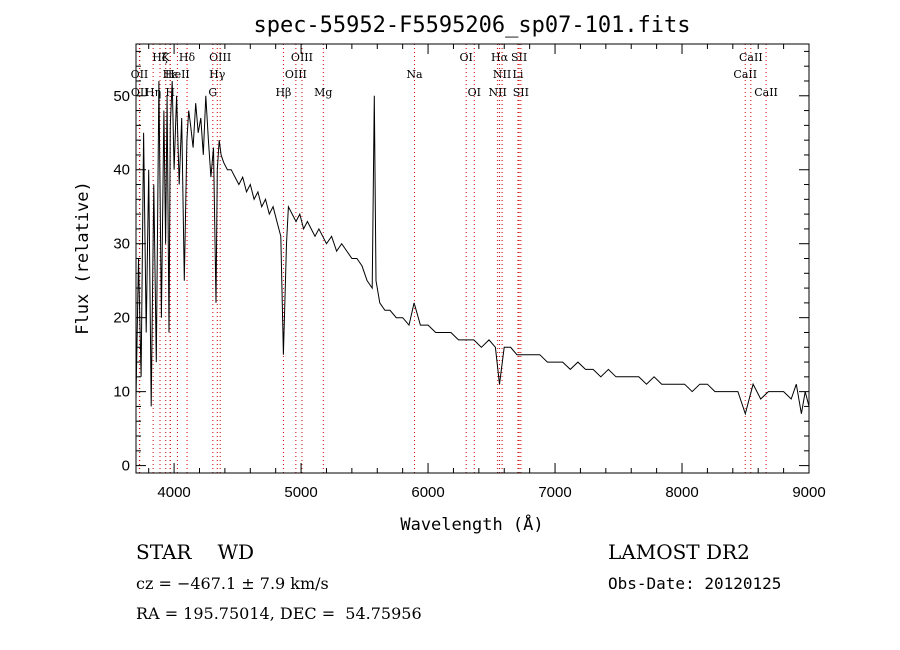 The height and width of the screenshot is (650, 900). What do you see at coordinates (140, 74) in the screenshot?
I see `line-label-23: OII` at bounding box center [140, 74].